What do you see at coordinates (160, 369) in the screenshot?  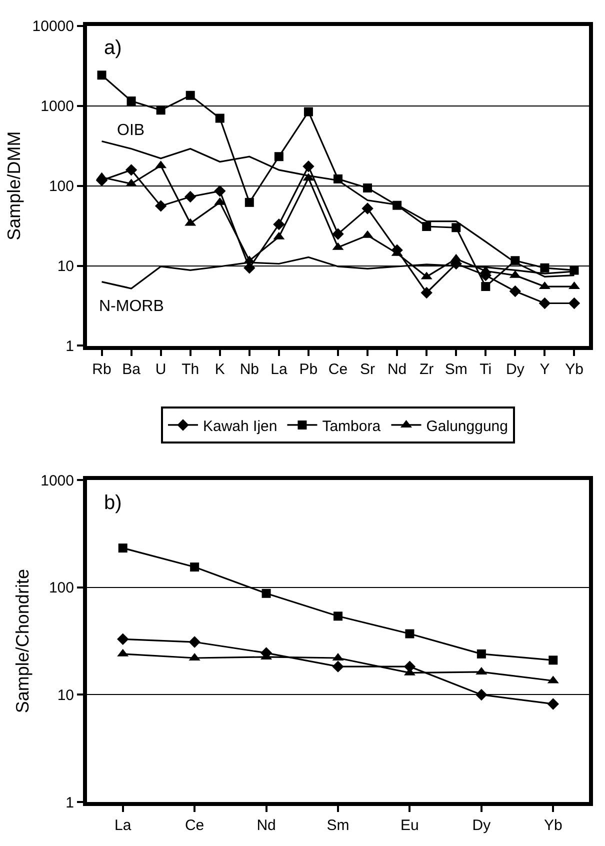 I see `x-tick-label: U` at bounding box center [160, 369].